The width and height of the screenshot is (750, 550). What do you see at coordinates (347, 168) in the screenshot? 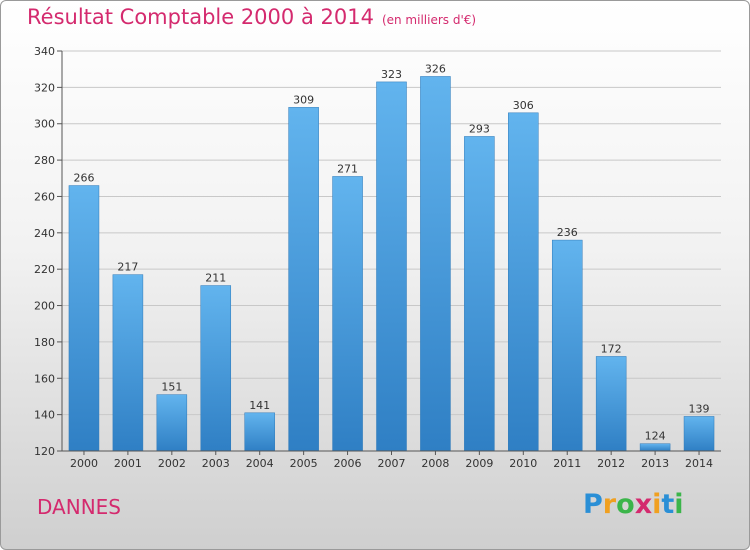
I see `bar-value-label: 271` at bounding box center [347, 168].